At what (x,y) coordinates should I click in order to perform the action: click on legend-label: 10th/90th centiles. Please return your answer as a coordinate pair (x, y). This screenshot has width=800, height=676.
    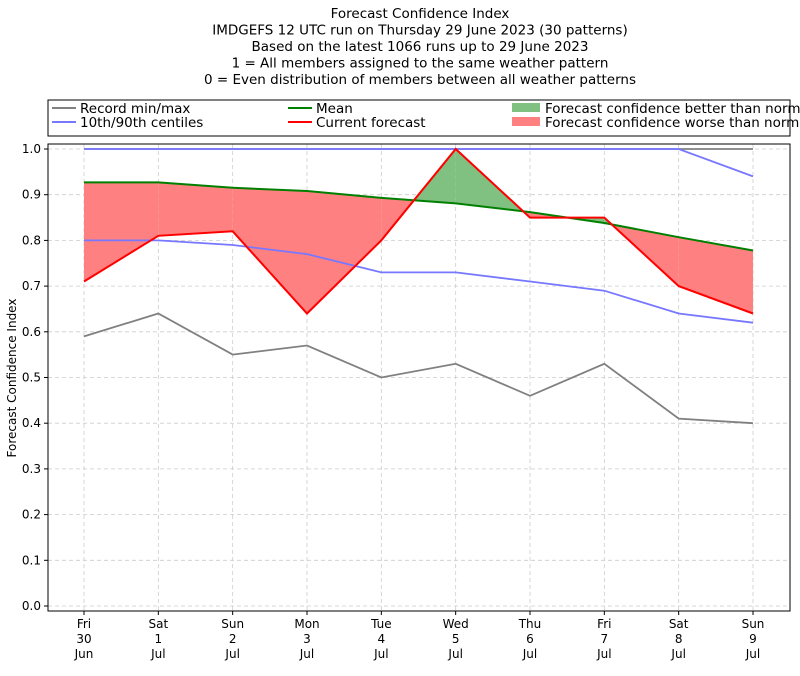
    Looking at the image, I should click on (141, 123).